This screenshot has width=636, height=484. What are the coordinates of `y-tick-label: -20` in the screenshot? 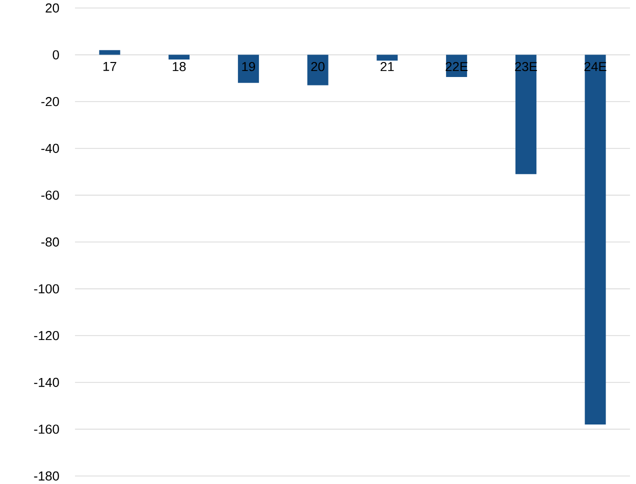 It's located at (50, 101).